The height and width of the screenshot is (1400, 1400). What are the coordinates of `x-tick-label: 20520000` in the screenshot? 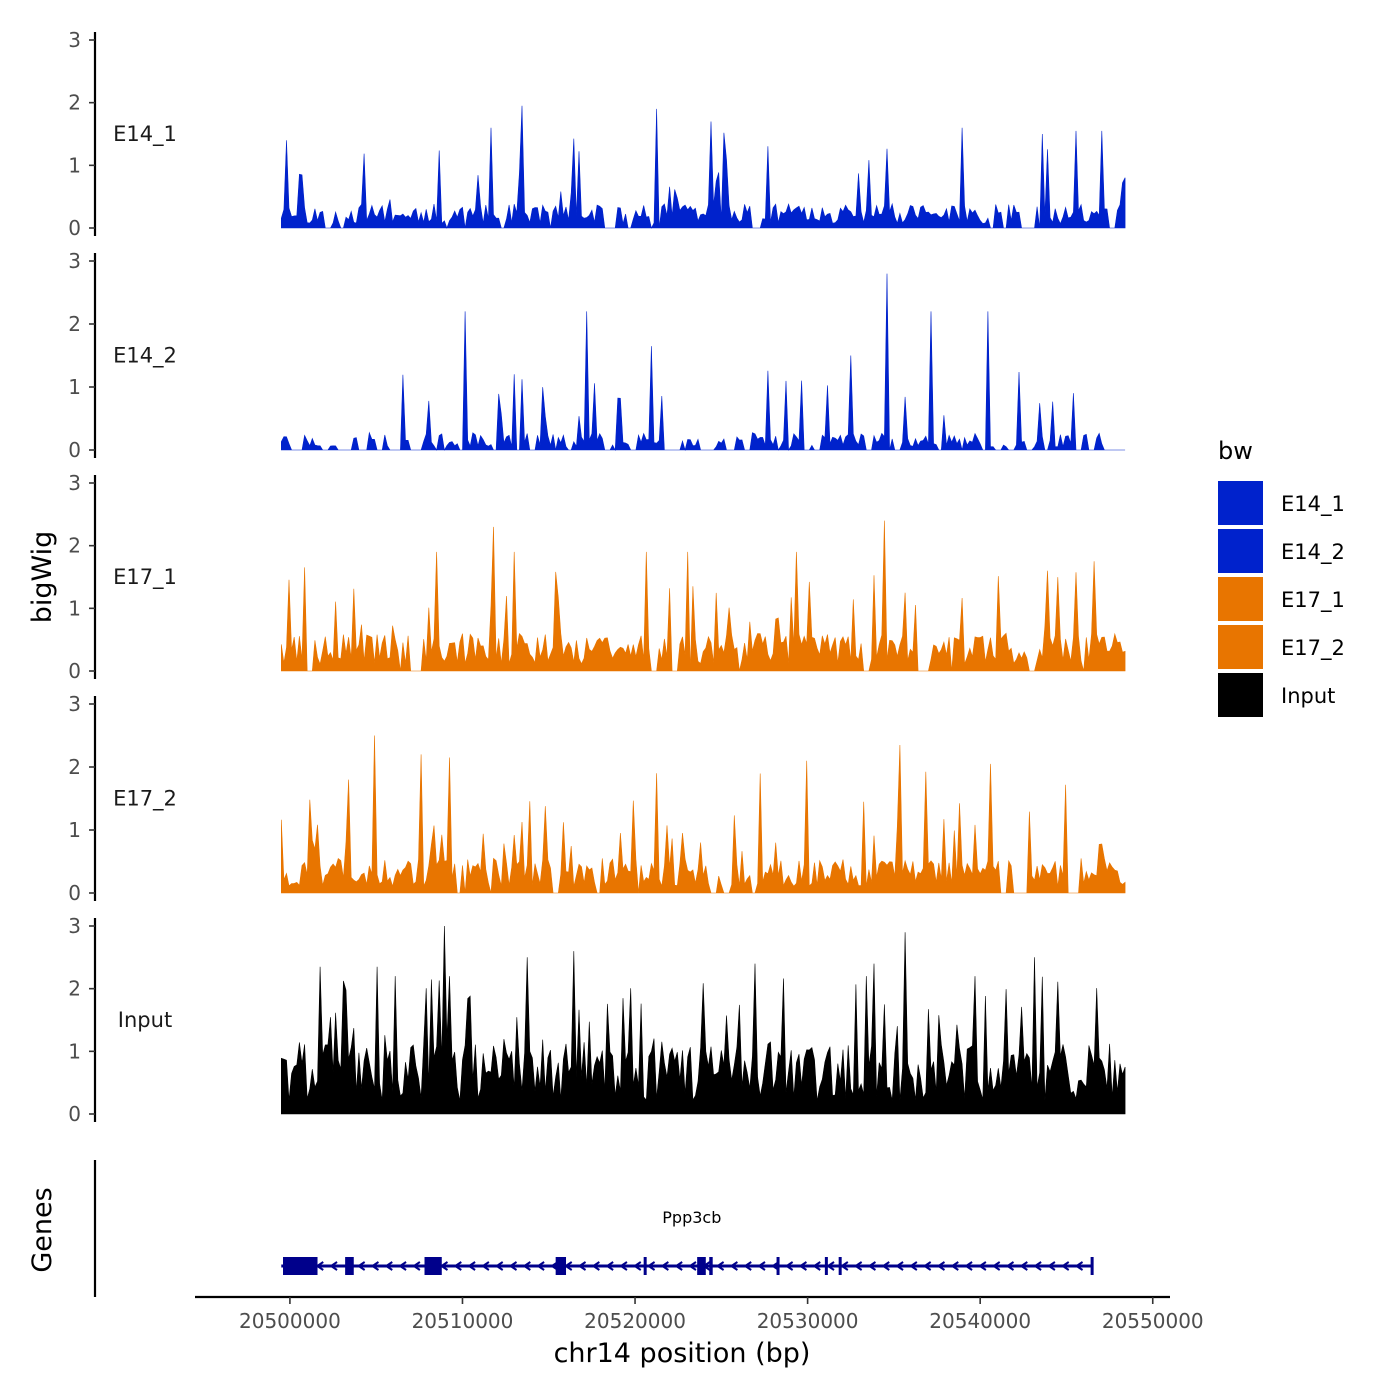 It's located at (635, 1321).